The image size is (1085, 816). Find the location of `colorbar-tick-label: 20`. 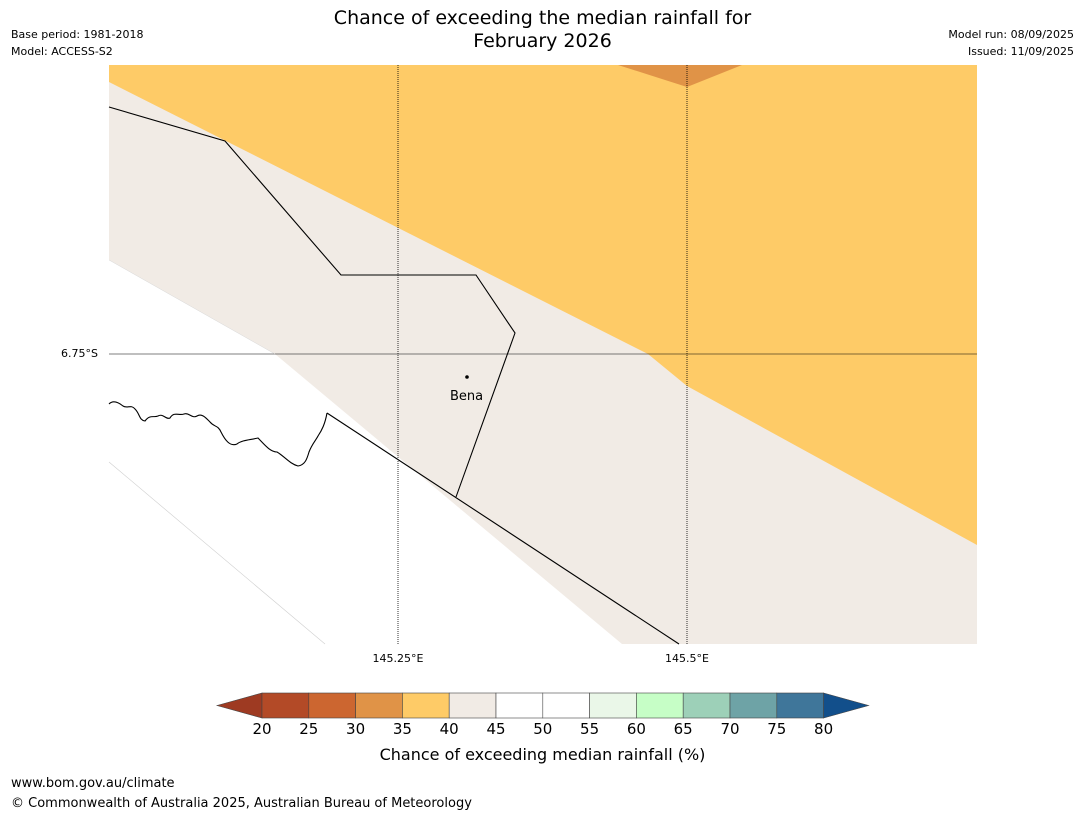

colorbar-tick-label: 20 is located at coordinates (262, 729).